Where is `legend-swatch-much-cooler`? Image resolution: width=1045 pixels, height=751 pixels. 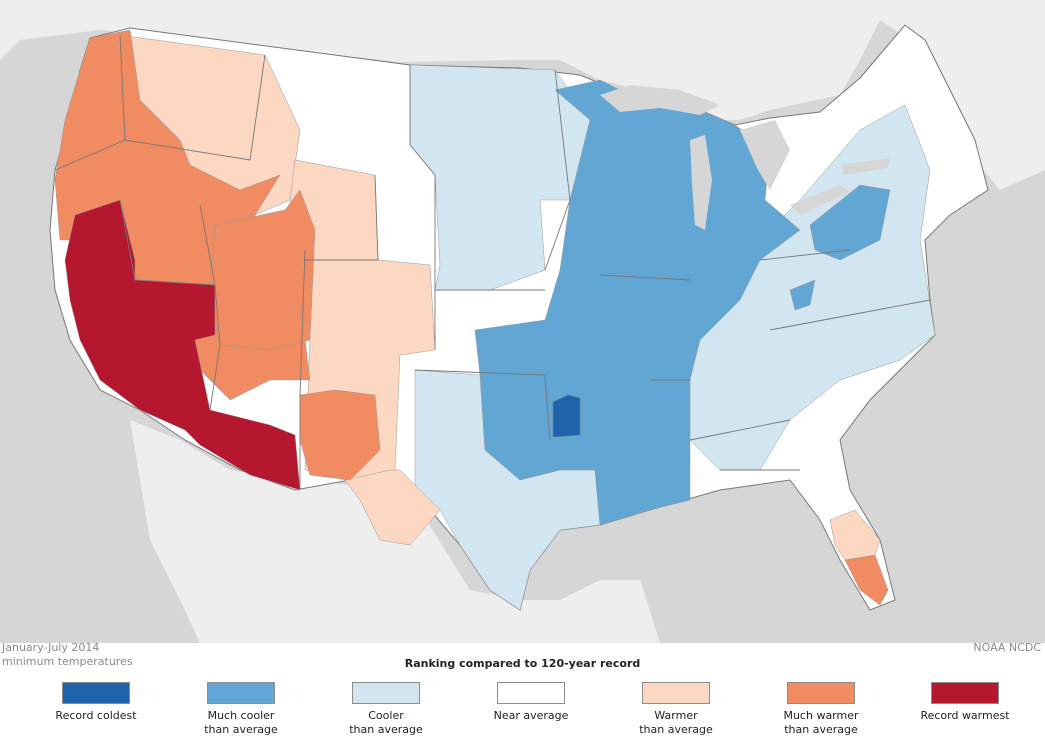
legend-swatch-much-cooler is located at coordinates (241, 693).